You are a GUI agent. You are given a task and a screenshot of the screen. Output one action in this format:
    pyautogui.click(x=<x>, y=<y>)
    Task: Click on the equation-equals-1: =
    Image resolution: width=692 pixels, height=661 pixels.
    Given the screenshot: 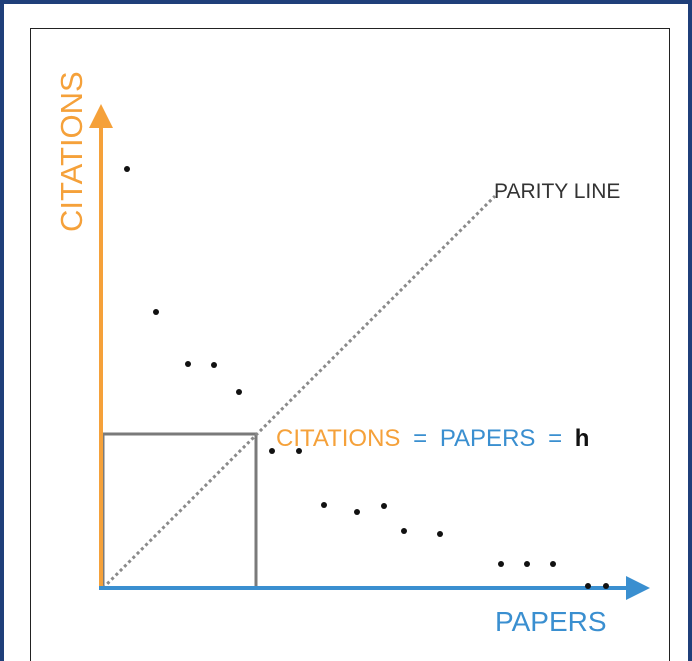 What is the action you would take?
    pyautogui.click(x=420, y=438)
    